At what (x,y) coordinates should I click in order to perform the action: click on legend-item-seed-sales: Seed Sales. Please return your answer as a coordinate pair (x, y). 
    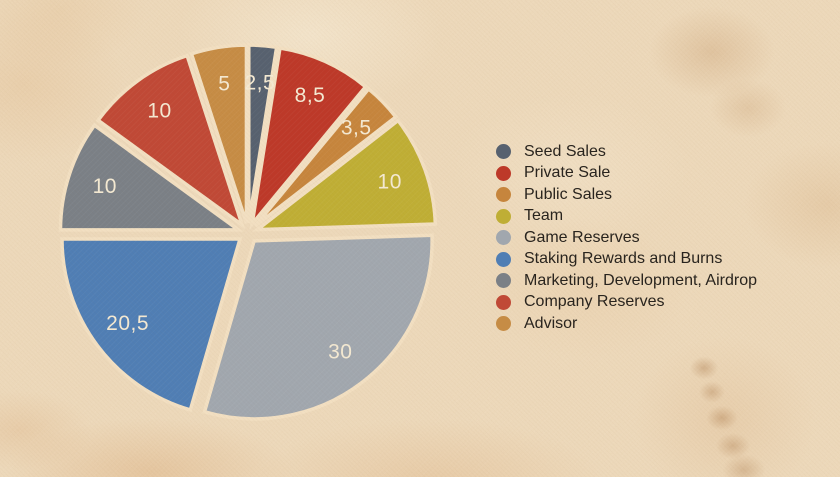
    Looking at the image, I should click on (626, 152).